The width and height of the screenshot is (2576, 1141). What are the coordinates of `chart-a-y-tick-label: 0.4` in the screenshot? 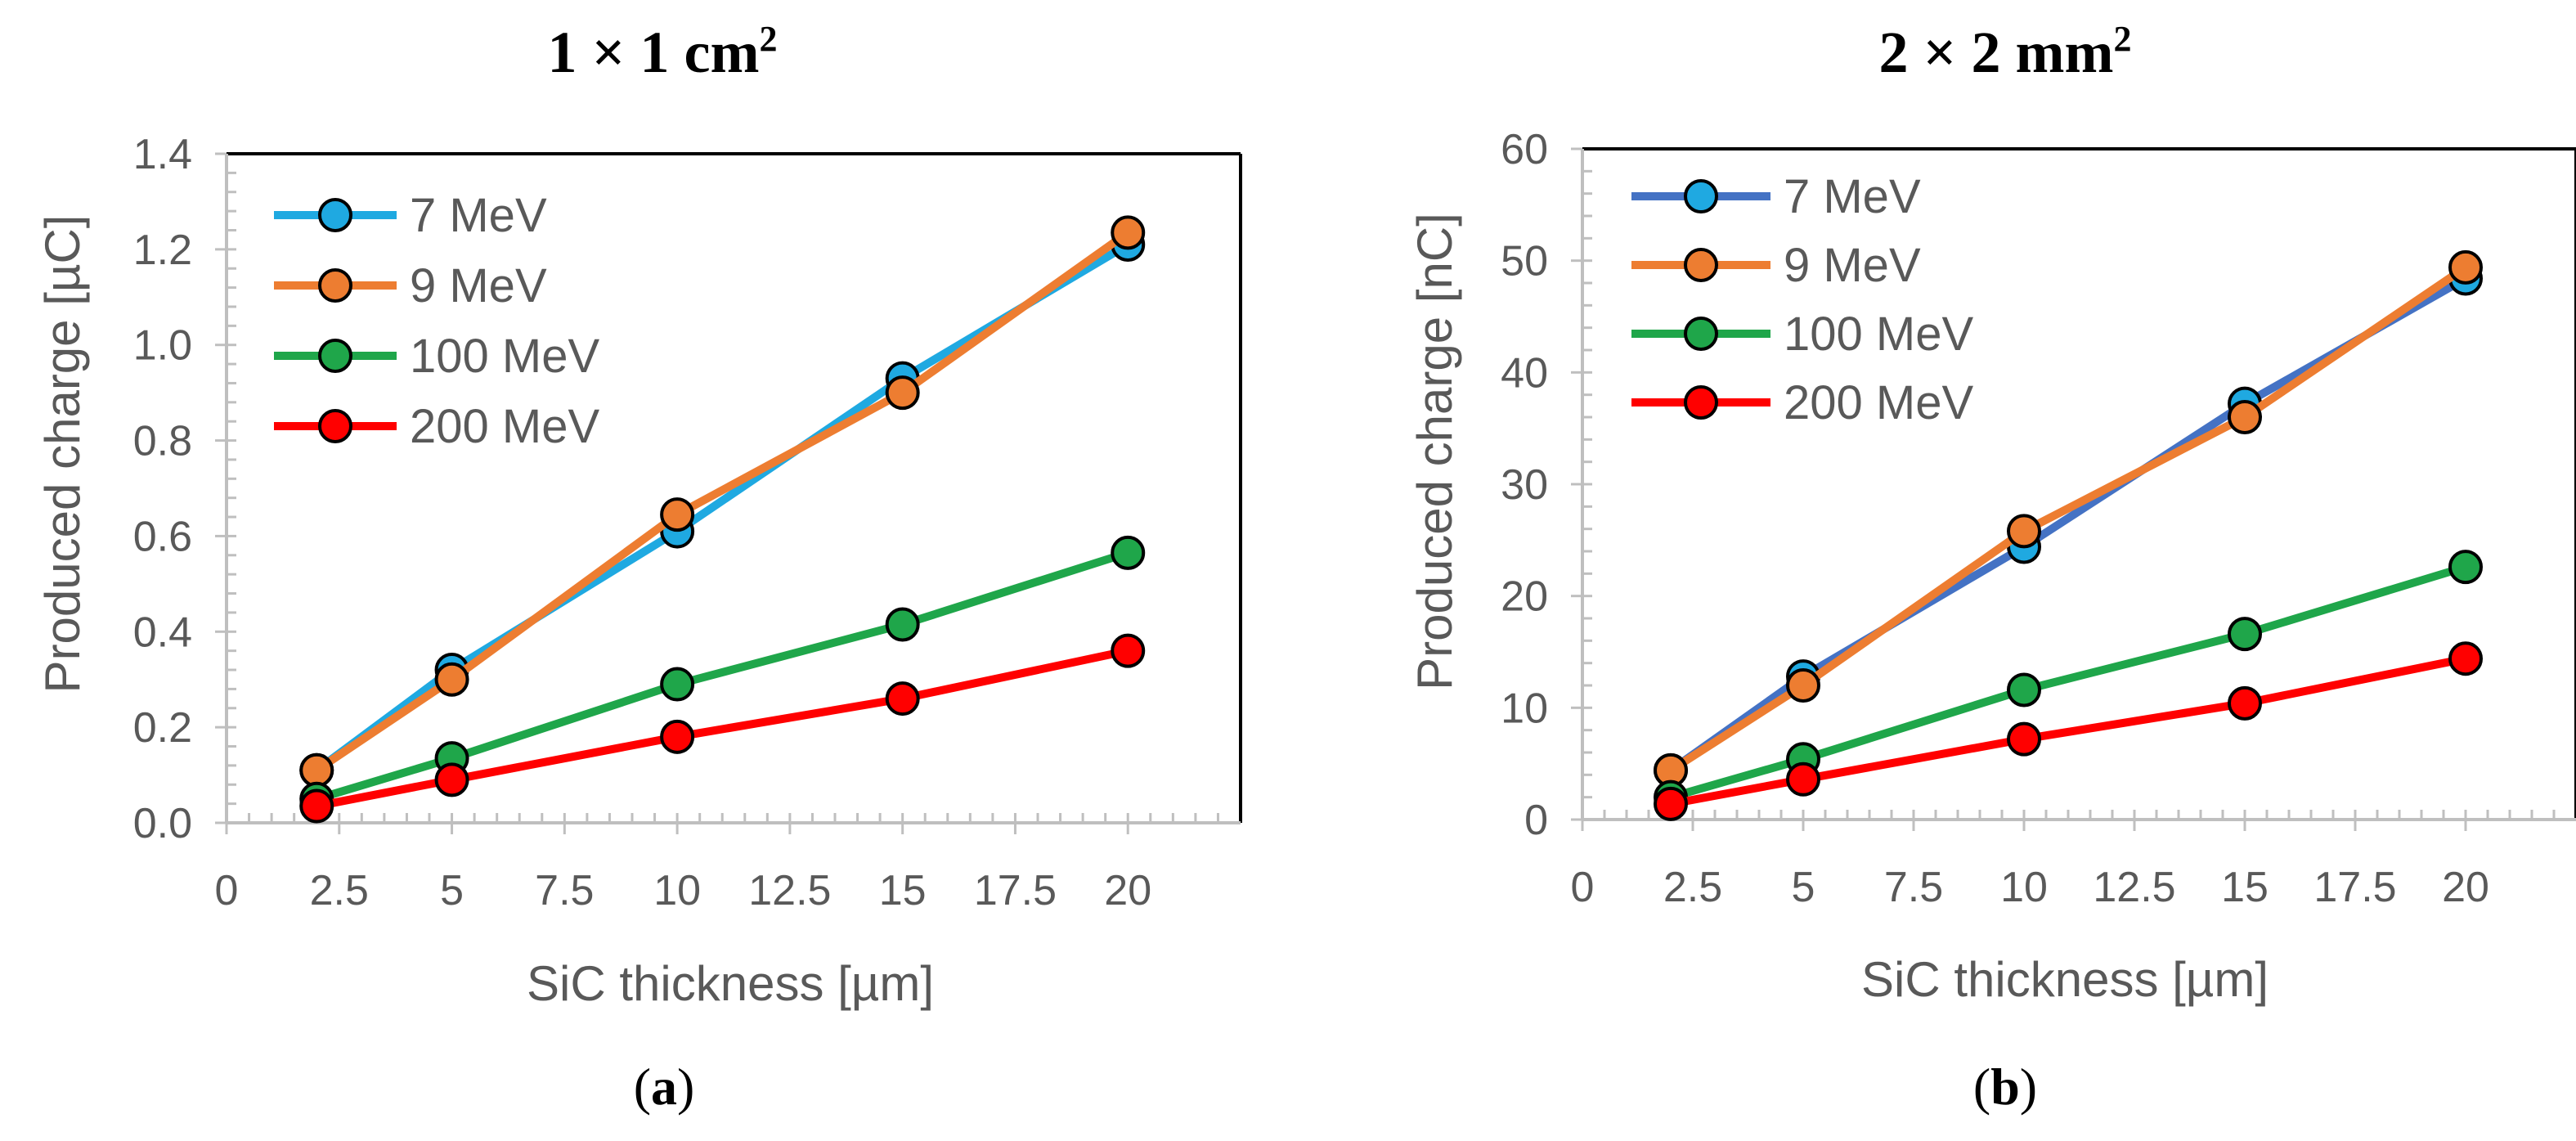 It's located at (162, 632).